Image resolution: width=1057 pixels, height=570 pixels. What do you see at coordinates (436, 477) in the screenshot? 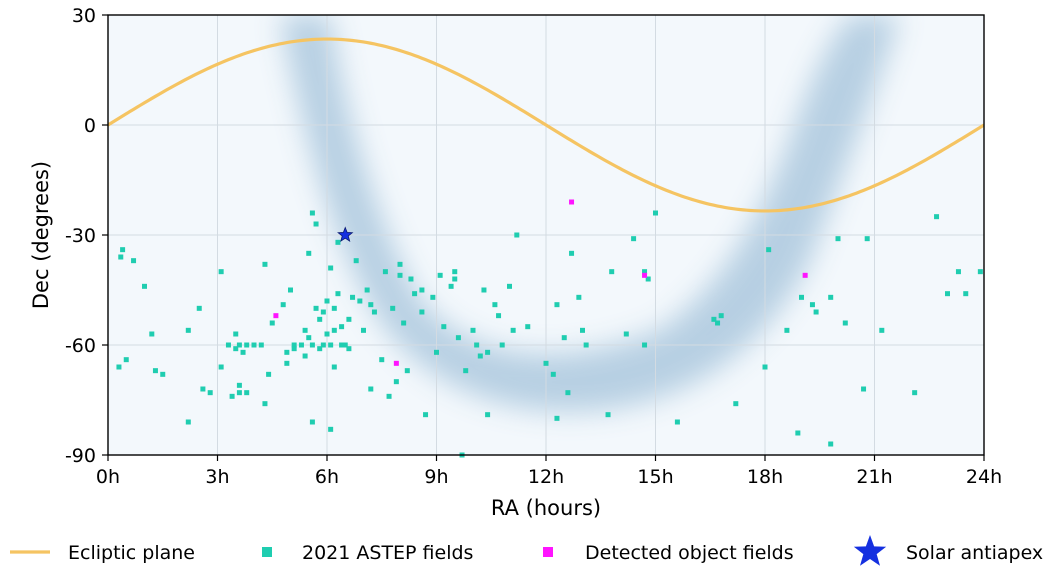
I see `x-tick-label: 9h` at bounding box center [436, 477].